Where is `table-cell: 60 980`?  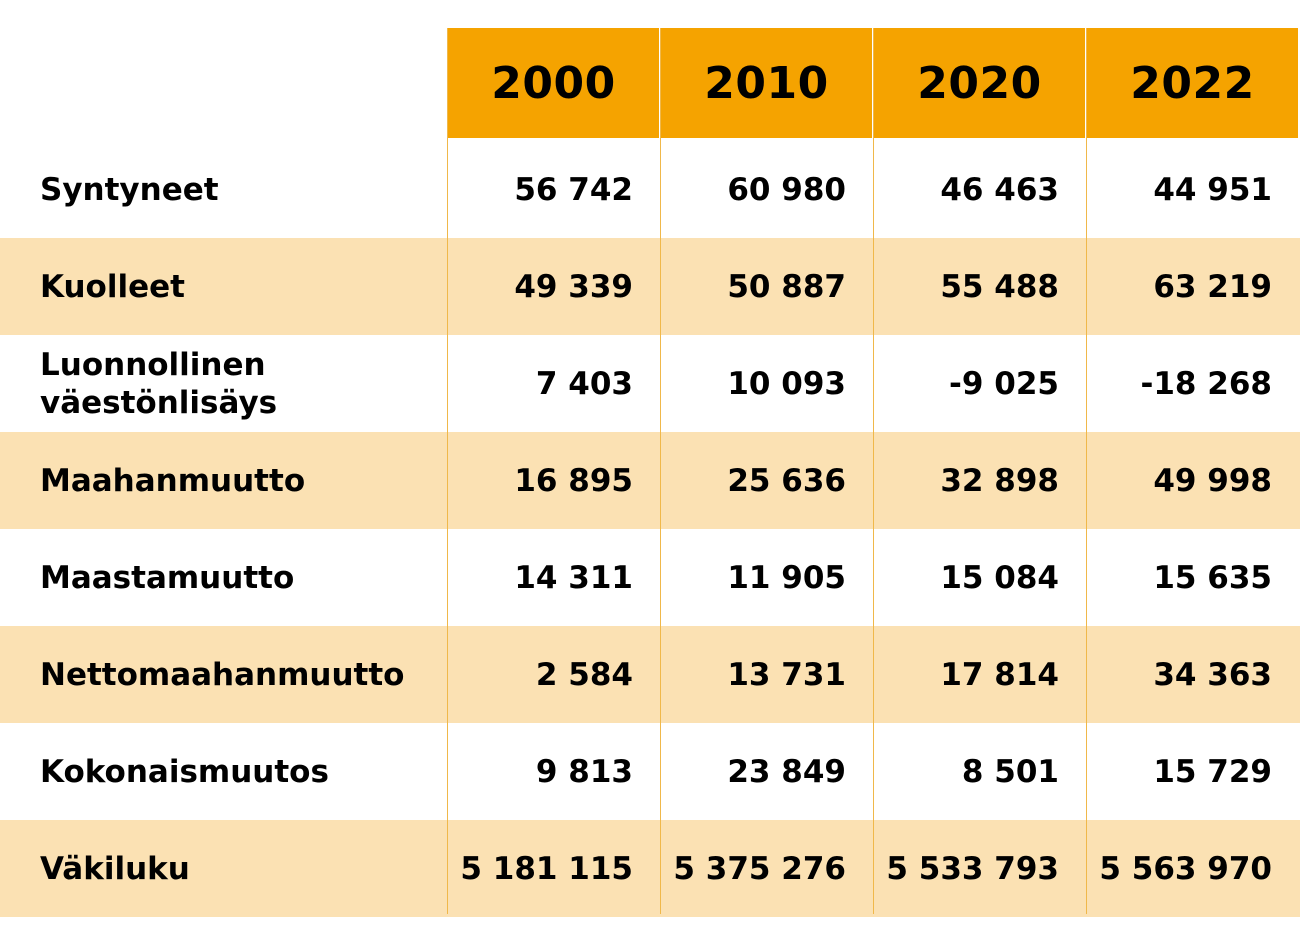 table-cell: 60 980 is located at coordinates (786, 189).